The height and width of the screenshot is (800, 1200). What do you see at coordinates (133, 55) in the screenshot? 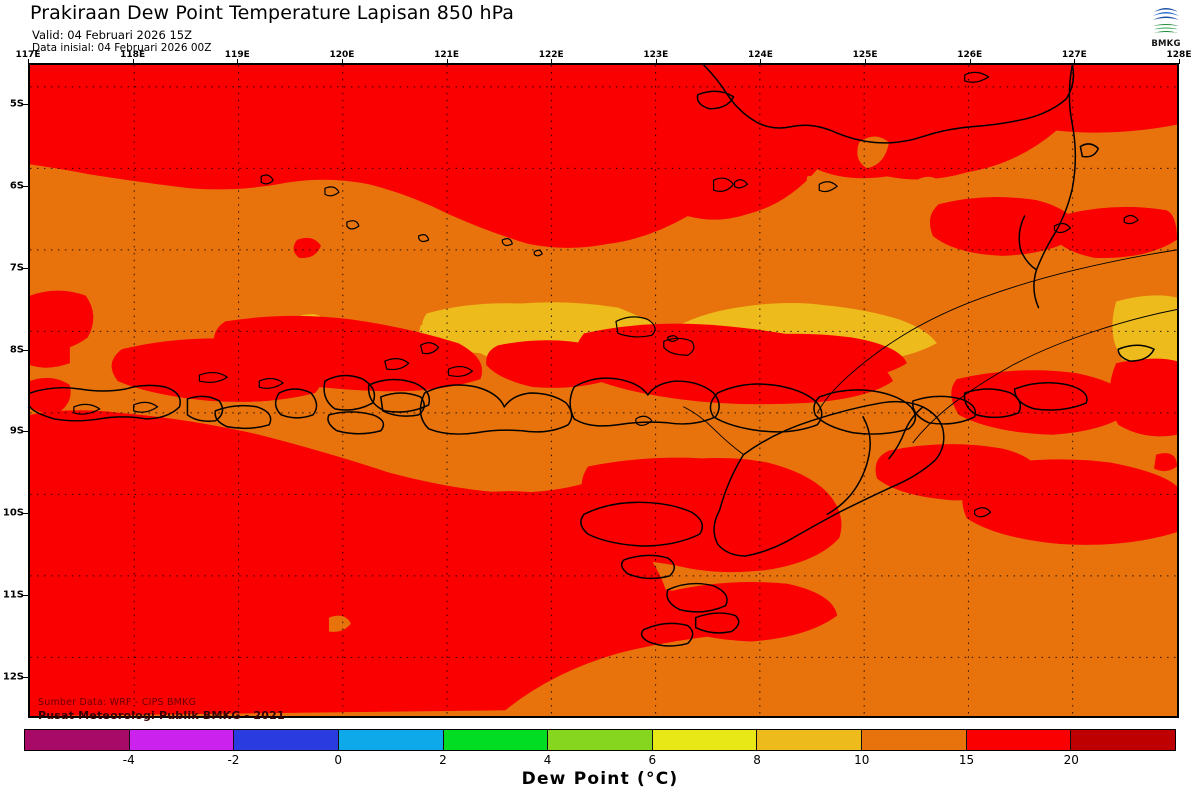
I see `x-axis-tick-label: 118E` at bounding box center [133, 55].